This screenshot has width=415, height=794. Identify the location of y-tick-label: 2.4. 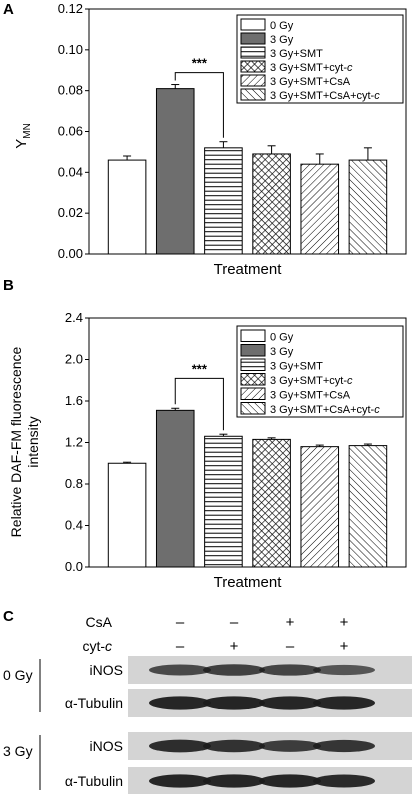
(74, 317).